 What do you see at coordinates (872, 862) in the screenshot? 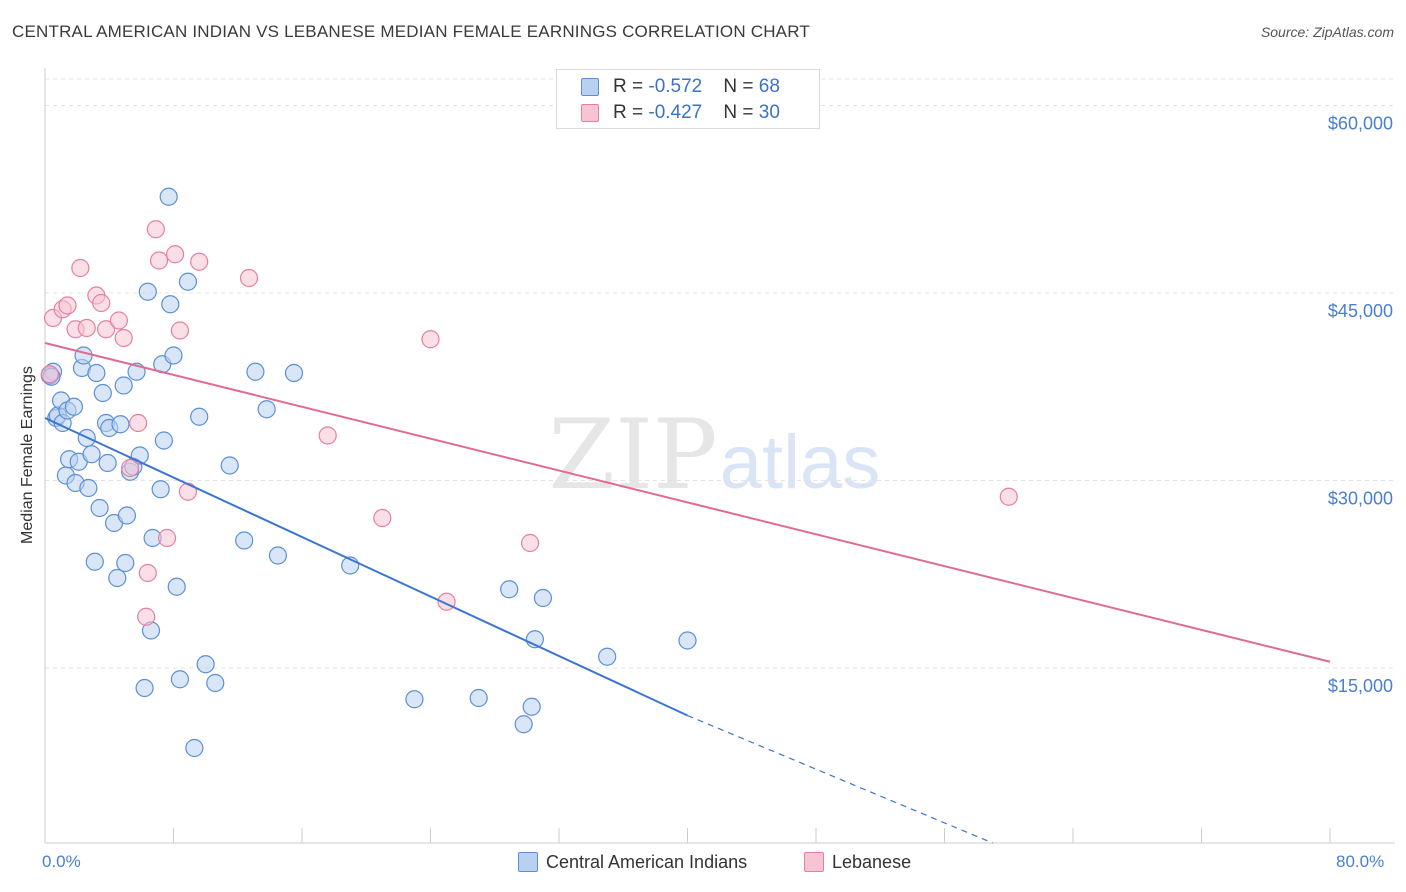
I see `legend-label: Lebanese` at bounding box center [872, 862].